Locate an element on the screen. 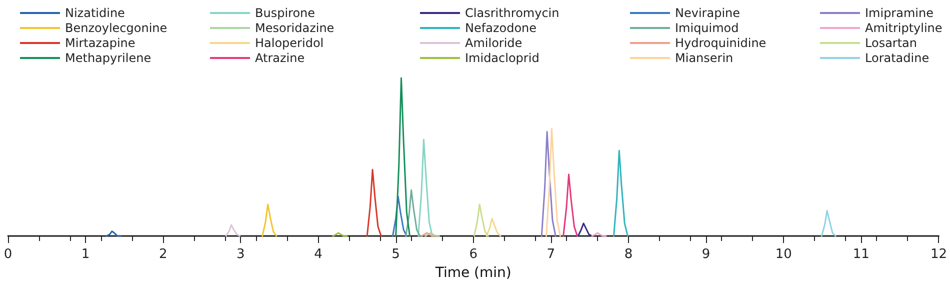  x-tick-label: 10 is located at coordinates (783, 254).